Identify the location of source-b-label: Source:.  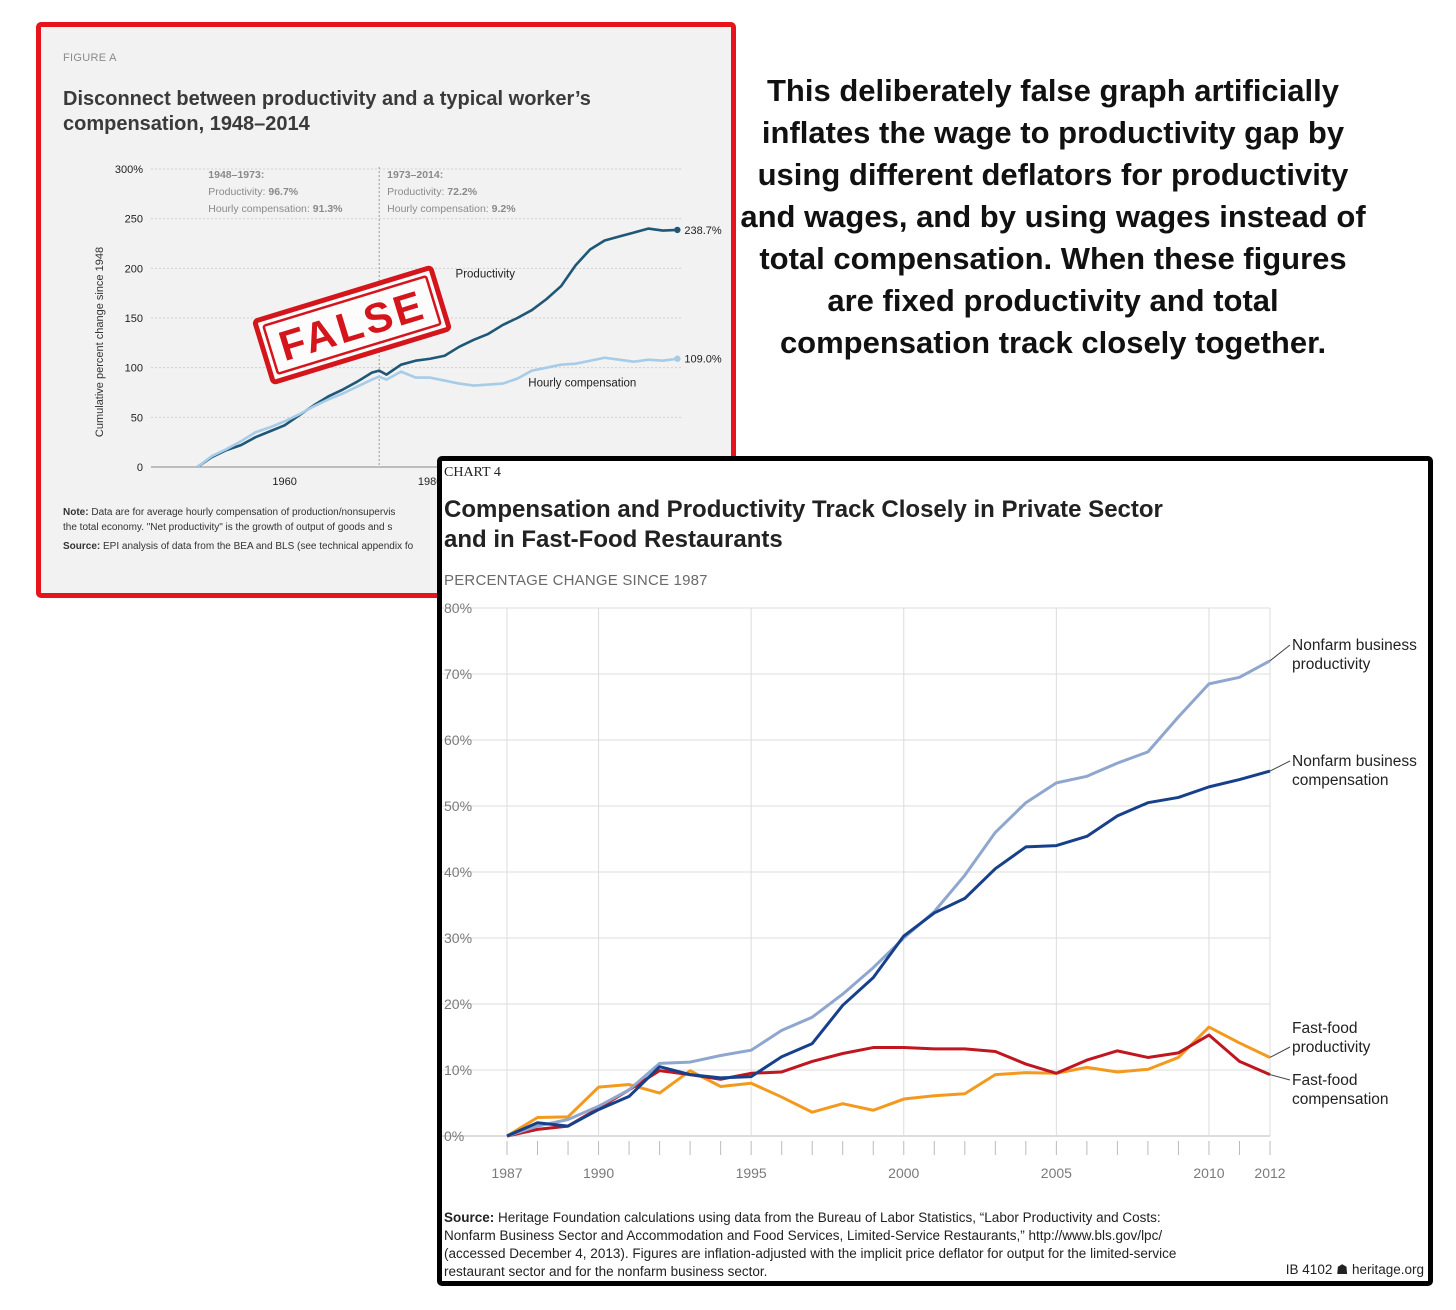
(469, 1217).